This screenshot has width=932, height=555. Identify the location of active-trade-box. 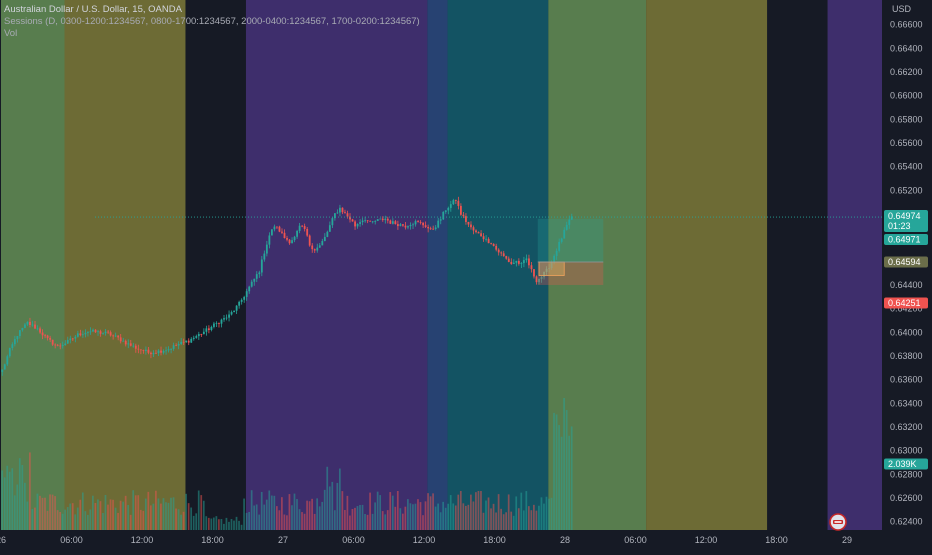
(551, 268).